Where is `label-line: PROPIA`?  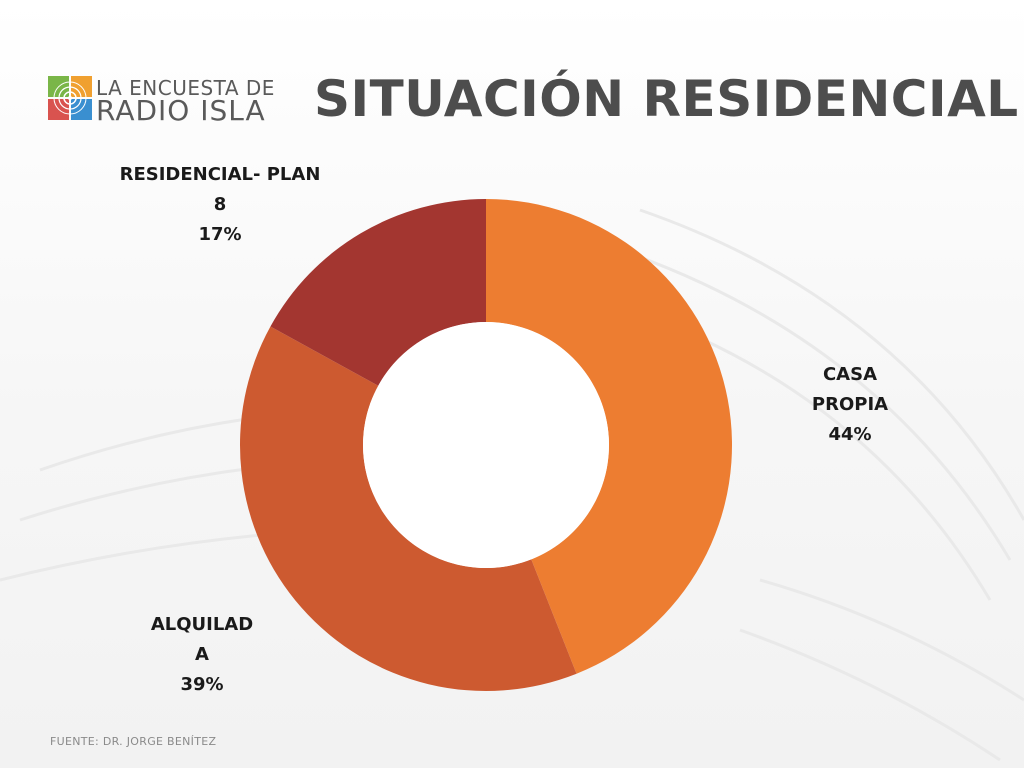 label-line: PROPIA is located at coordinates (850, 404).